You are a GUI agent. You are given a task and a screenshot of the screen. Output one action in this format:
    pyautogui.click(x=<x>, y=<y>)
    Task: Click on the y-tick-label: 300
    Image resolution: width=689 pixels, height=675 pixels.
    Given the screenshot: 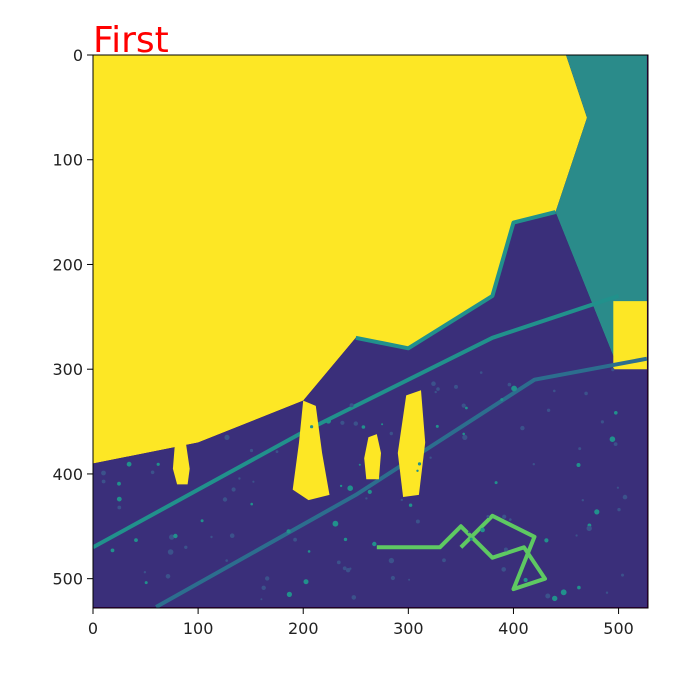 What is the action you would take?
    pyautogui.click(x=67, y=369)
    